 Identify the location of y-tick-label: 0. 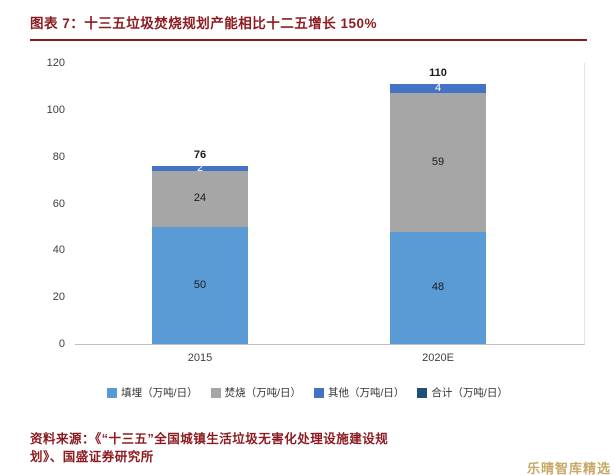
(61, 344).